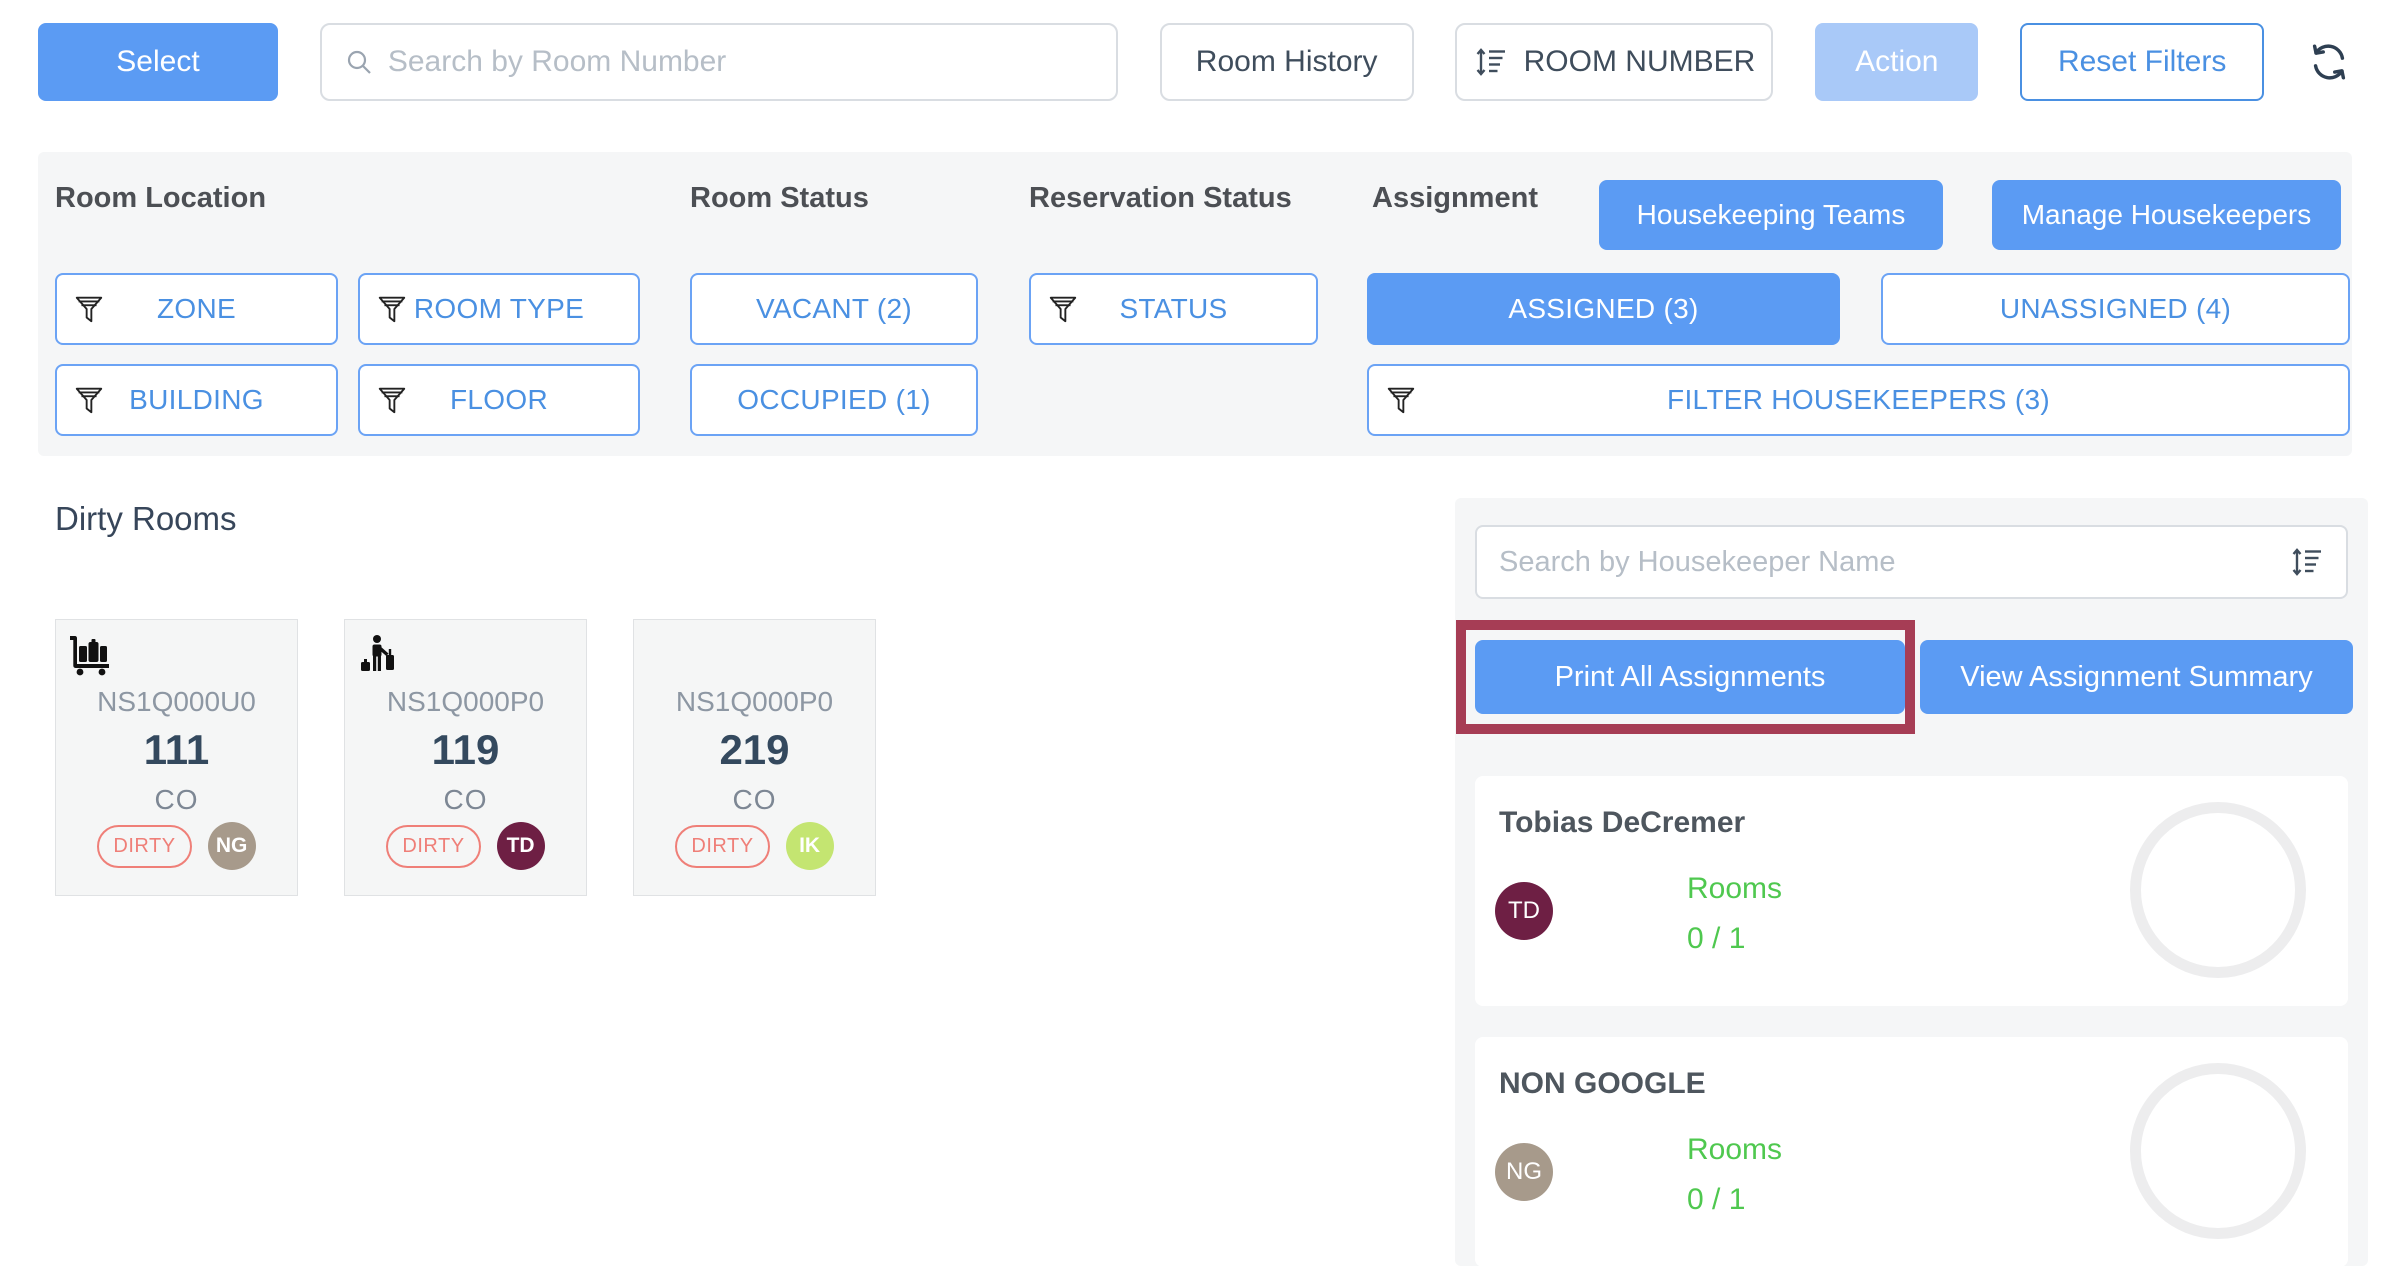 This screenshot has width=2390, height=1266. I want to click on luggage-cart-icon, so click(89, 656).